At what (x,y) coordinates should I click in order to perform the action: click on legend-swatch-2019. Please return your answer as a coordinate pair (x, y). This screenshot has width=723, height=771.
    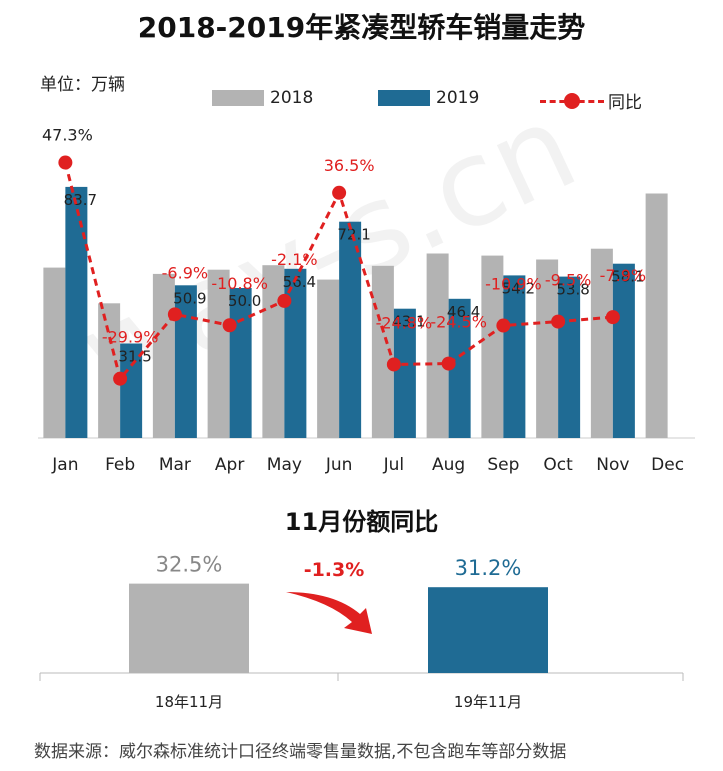
    Looking at the image, I should click on (404, 98).